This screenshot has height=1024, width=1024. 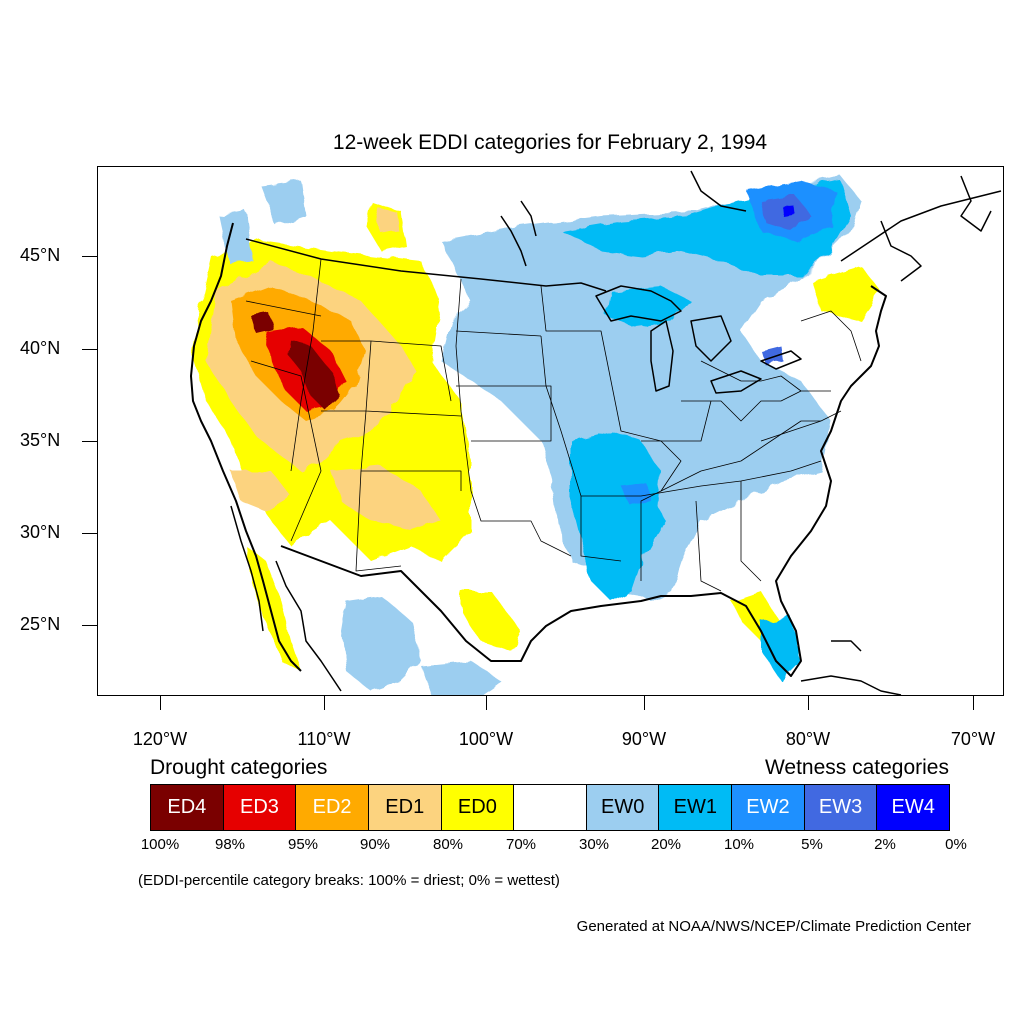 I want to click on category-legend-bar: ED4 ED3 ED2 ED1 ED0 EW0 EW1 EW2 EW3 EW4, so click(x=550, y=807).